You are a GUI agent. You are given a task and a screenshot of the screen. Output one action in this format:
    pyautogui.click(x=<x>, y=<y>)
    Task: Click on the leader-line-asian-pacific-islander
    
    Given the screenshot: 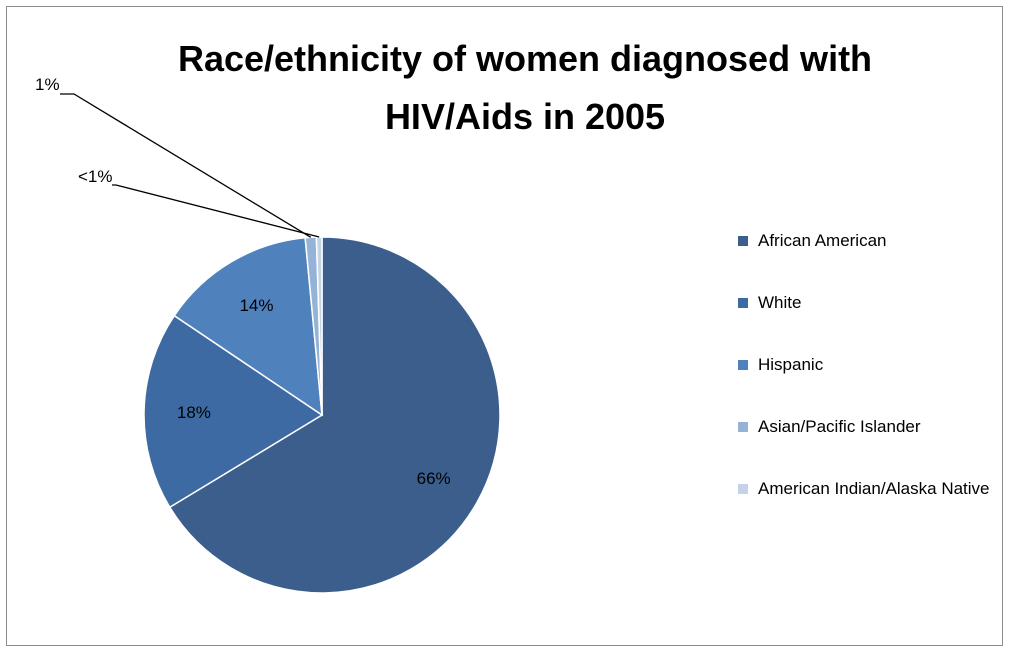 What is the action you would take?
    pyautogui.click(x=186, y=165)
    